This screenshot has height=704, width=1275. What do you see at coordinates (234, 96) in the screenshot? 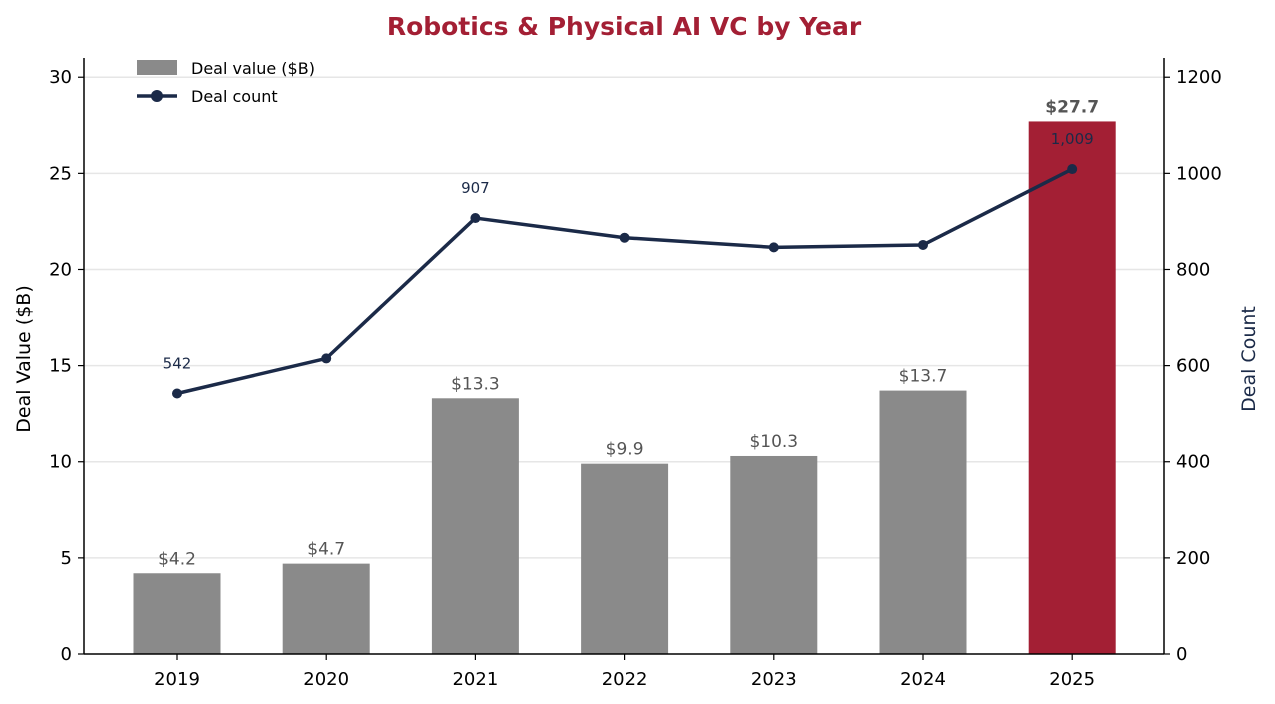
I see `legend-deal-count: Deal count` at bounding box center [234, 96].